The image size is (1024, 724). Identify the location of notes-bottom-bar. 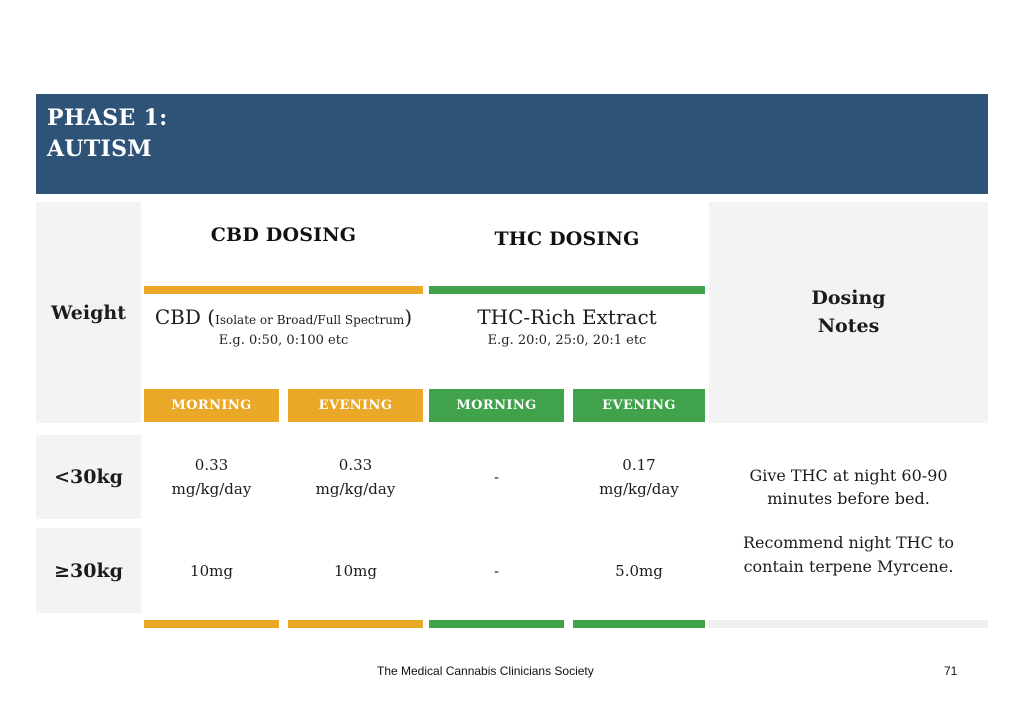
(848, 624).